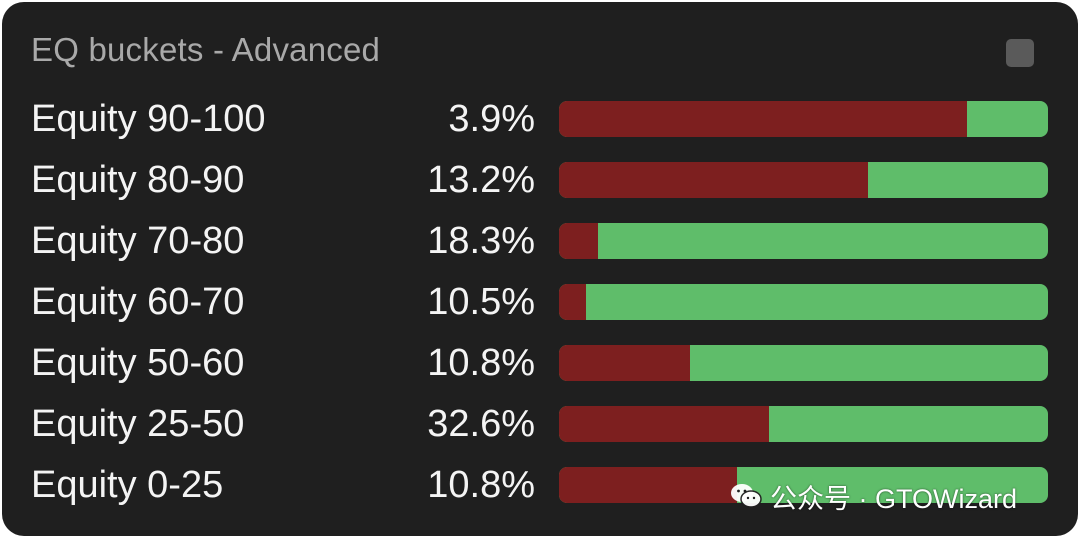  I want to click on panel-title: EQ buckets - Advanced, so click(206, 49).